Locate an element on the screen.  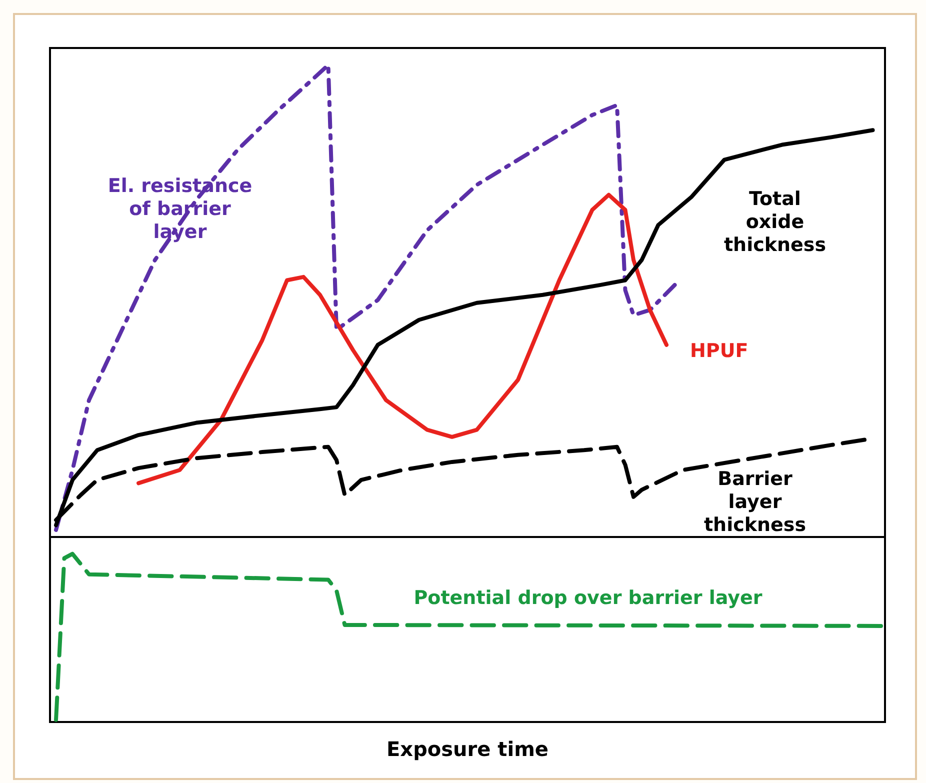
series-label: El. resistance of barrier layer is located at coordinates (180, 209).